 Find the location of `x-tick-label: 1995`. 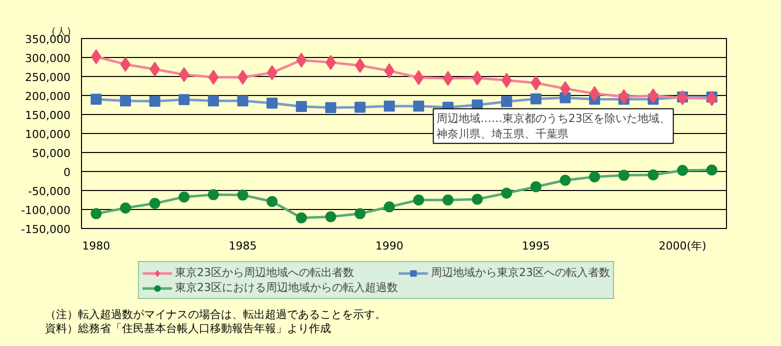

x-tick-label: 1995 is located at coordinates (536, 246).